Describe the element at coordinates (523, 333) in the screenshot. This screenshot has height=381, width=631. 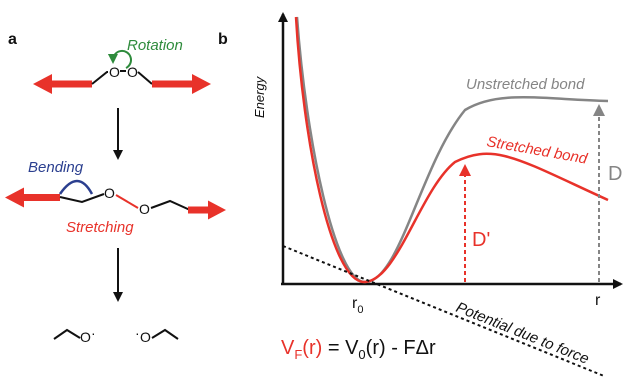
I see `force-potential-label: Potential due to force` at that location.